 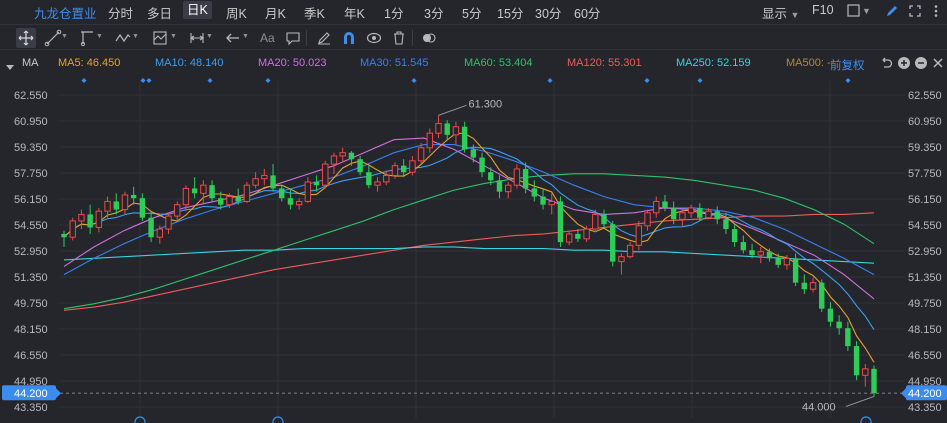 What do you see at coordinates (197, 38) in the screenshot?
I see `range-icon` at bounding box center [197, 38].